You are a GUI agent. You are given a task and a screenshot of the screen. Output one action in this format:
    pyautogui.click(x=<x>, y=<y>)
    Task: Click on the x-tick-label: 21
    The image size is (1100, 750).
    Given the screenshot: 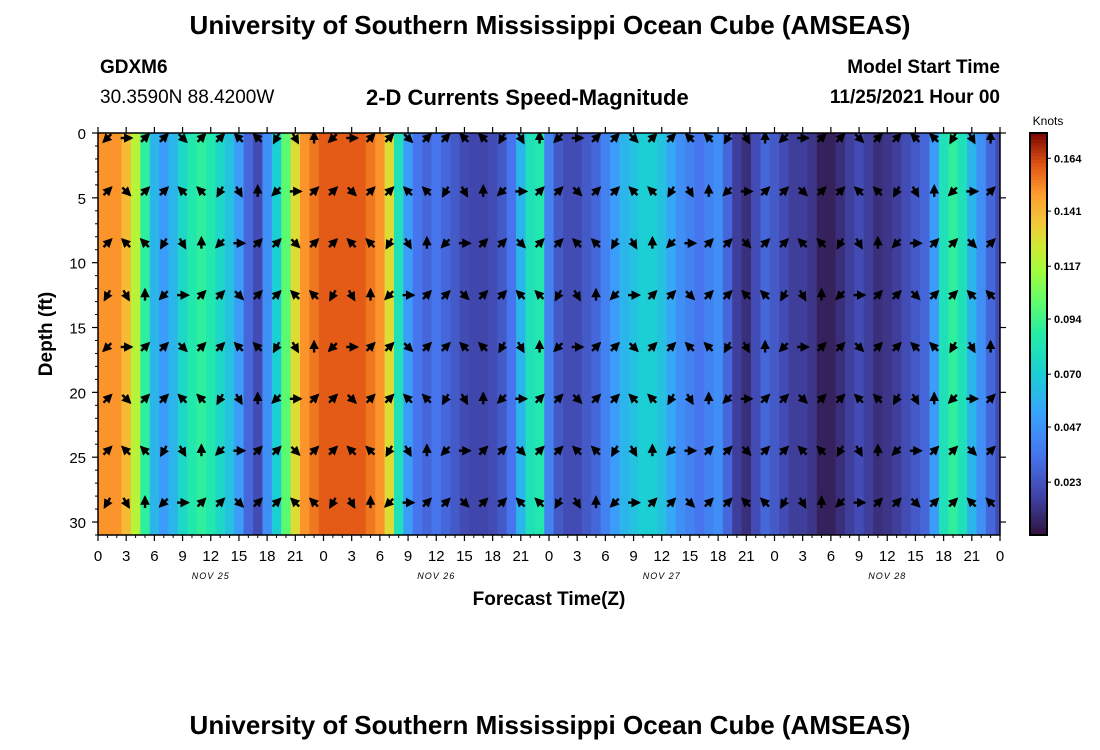 What is the action you would take?
    pyautogui.click(x=746, y=556)
    